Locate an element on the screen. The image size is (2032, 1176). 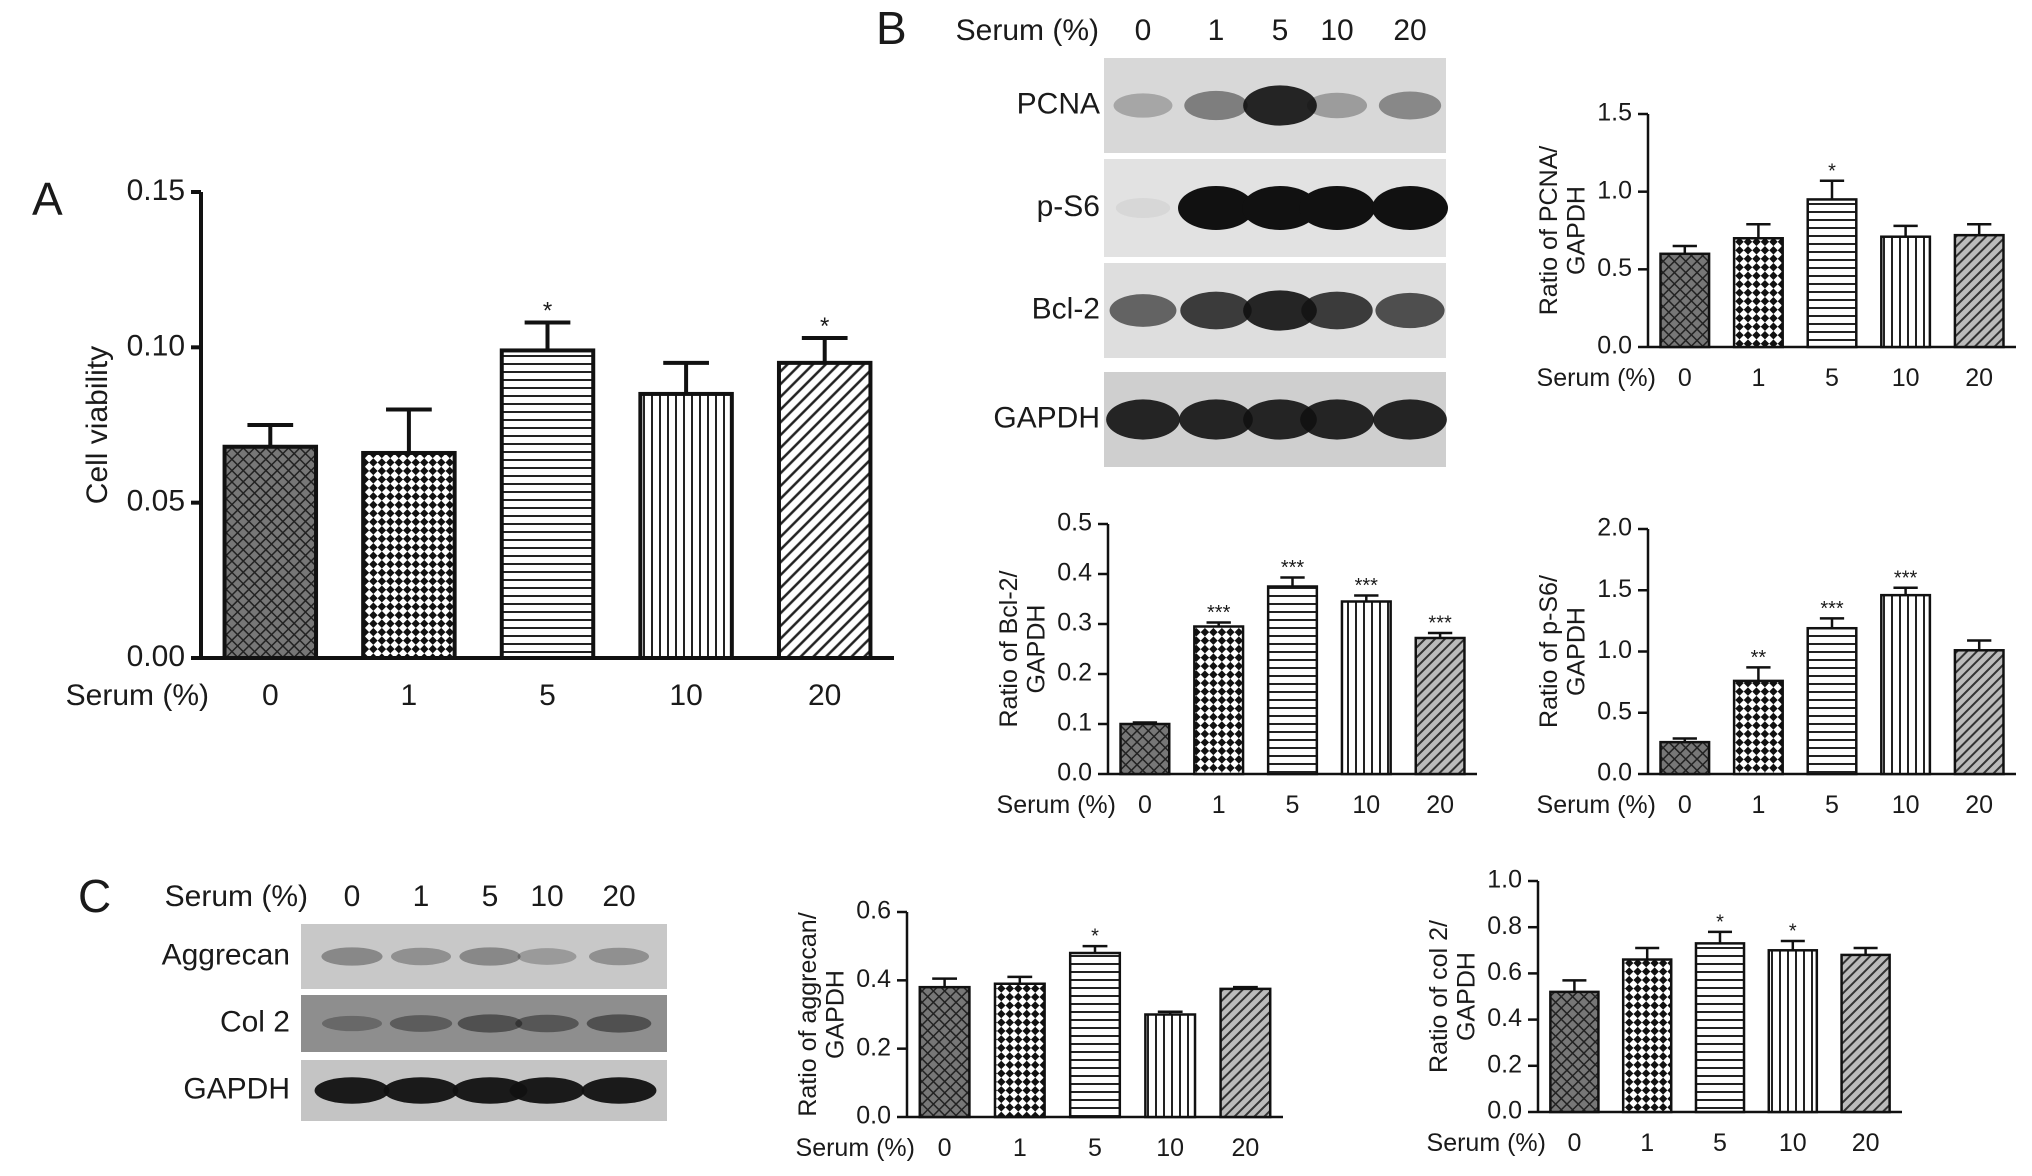
lane-label: 10 is located at coordinates (546, 896).